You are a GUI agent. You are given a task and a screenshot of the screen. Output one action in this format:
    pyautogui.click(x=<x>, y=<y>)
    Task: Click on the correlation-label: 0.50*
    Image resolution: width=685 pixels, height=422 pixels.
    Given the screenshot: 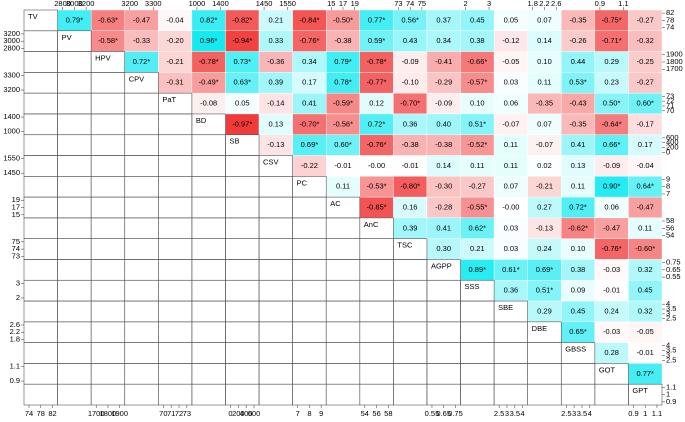 What is the action you would take?
    pyautogui.click(x=612, y=103)
    